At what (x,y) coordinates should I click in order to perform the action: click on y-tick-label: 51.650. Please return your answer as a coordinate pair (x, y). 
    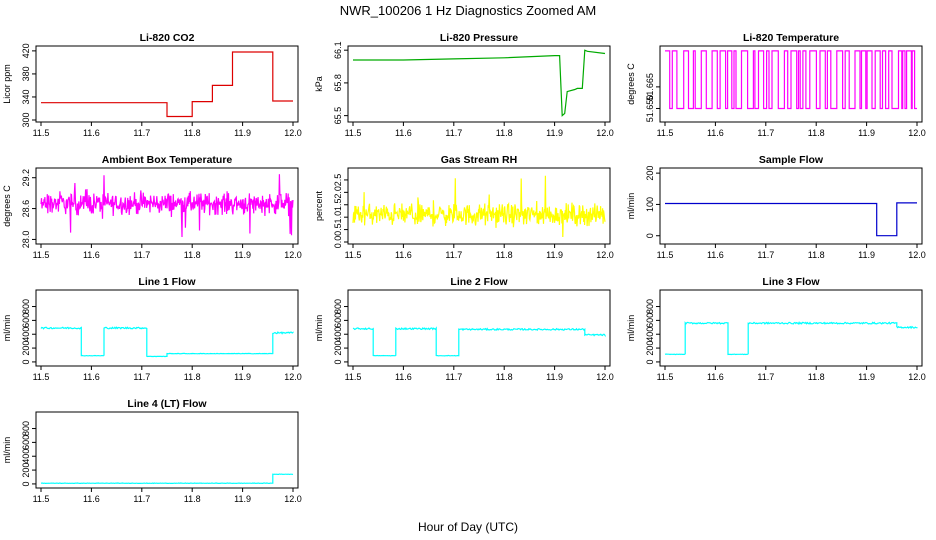
    Looking at the image, I should click on (650, 109).